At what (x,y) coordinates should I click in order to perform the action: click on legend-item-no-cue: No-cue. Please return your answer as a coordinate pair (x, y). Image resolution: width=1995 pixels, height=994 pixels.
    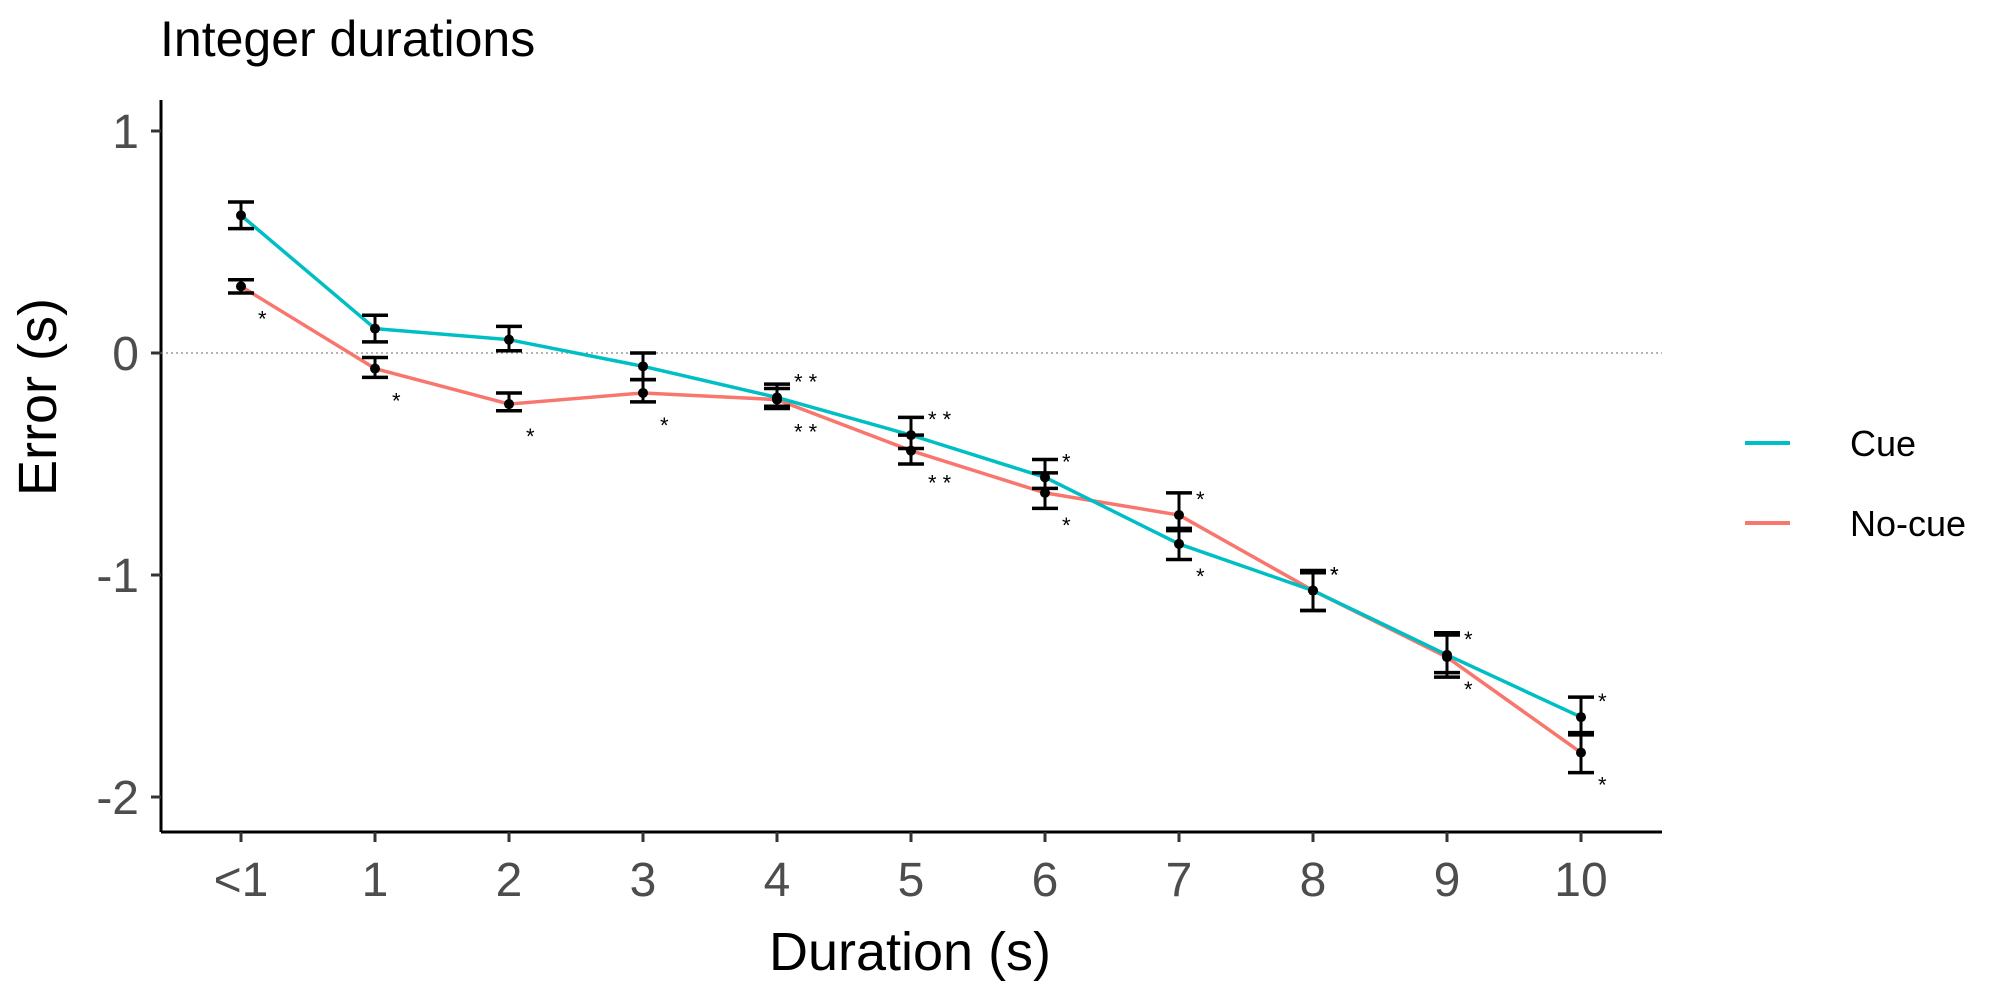
    Looking at the image, I should click on (1855, 523).